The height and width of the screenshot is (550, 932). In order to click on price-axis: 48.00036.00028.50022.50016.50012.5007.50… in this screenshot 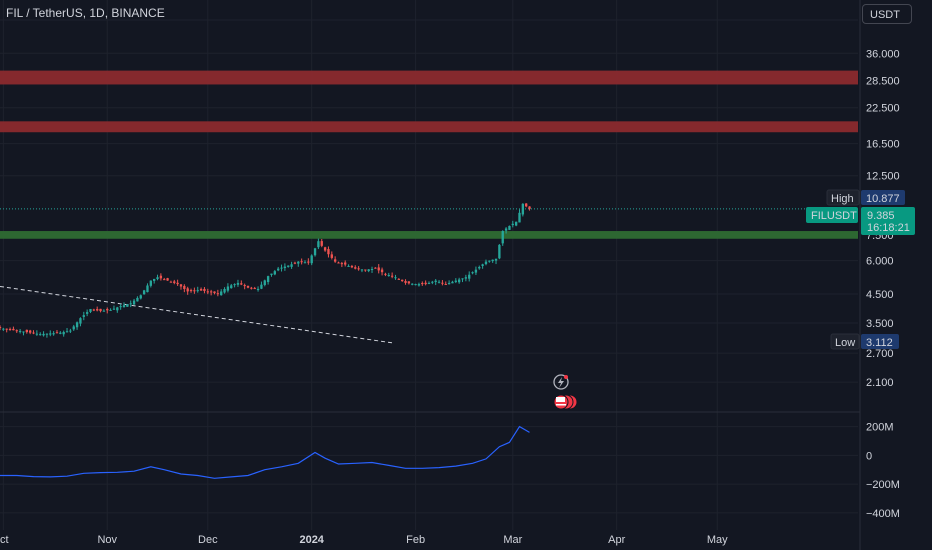, I will do `click(883, 202)`.